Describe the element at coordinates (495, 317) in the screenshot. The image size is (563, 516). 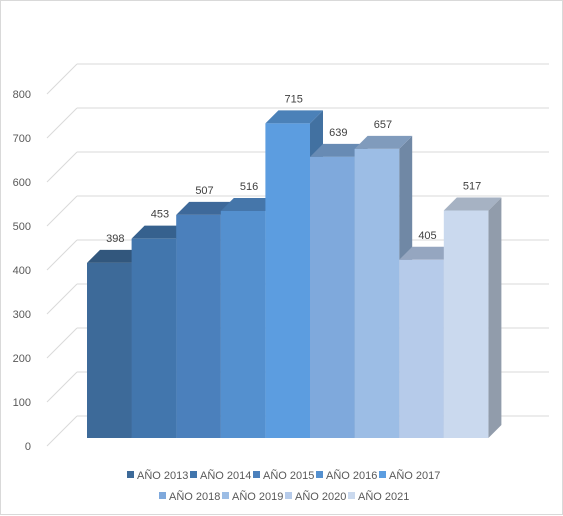
I see `bar-side` at that location.